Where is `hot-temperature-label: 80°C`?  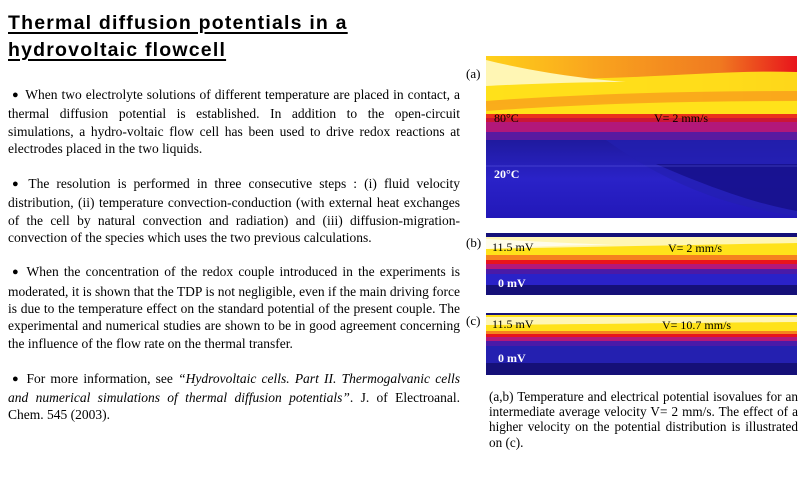
hot-temperature-label: 80°C is located at coordinates (506, 118).